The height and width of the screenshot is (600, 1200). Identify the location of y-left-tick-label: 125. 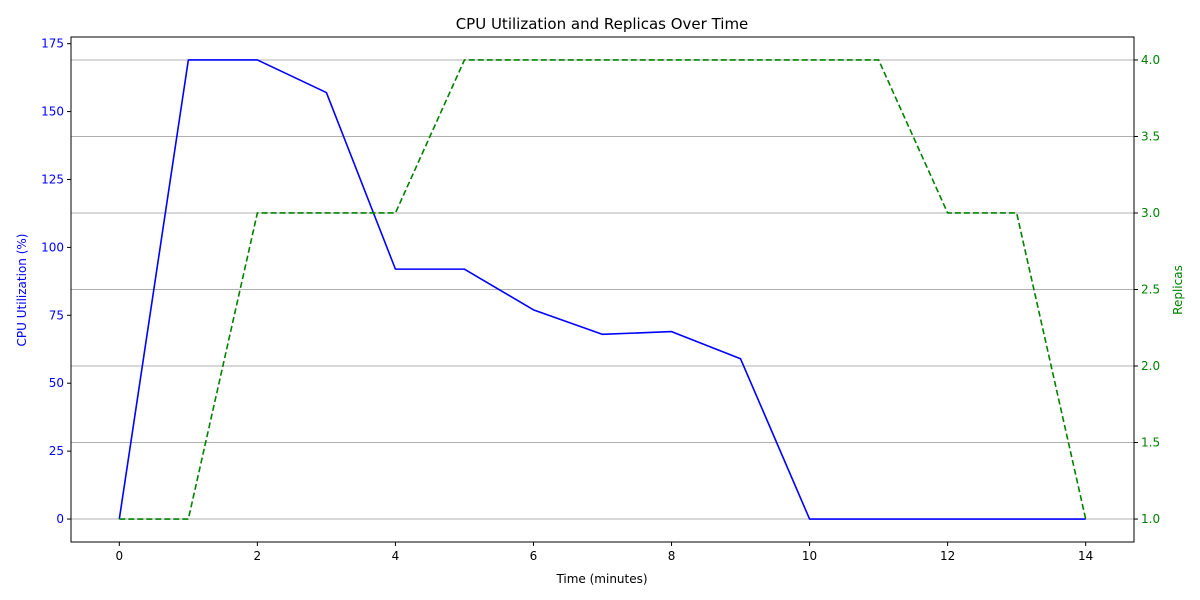
(52, 179).